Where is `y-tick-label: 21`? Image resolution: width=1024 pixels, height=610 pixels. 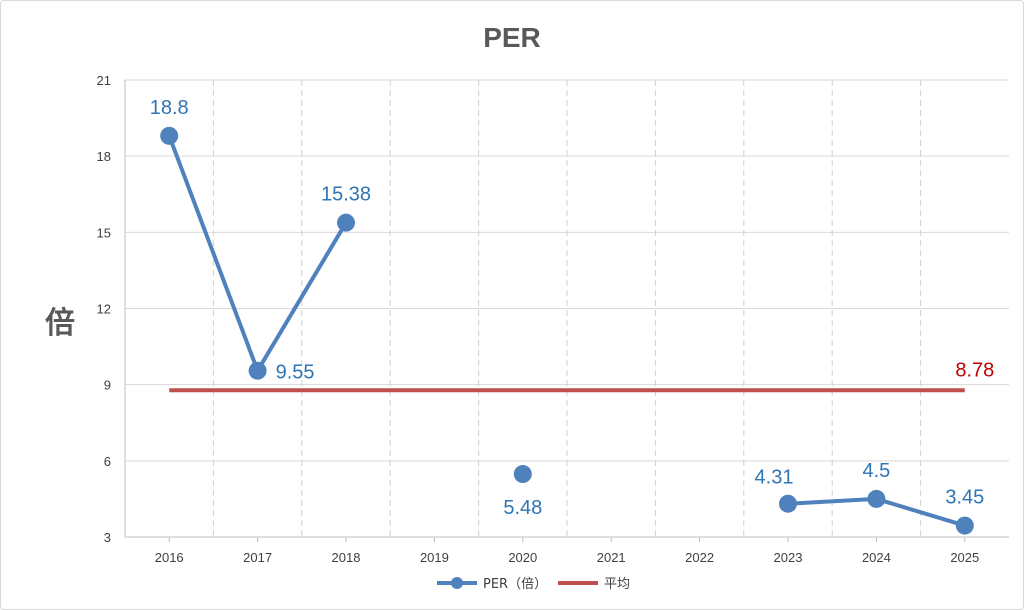
y-tick-label: 21 is located at coordinates (104, 80).